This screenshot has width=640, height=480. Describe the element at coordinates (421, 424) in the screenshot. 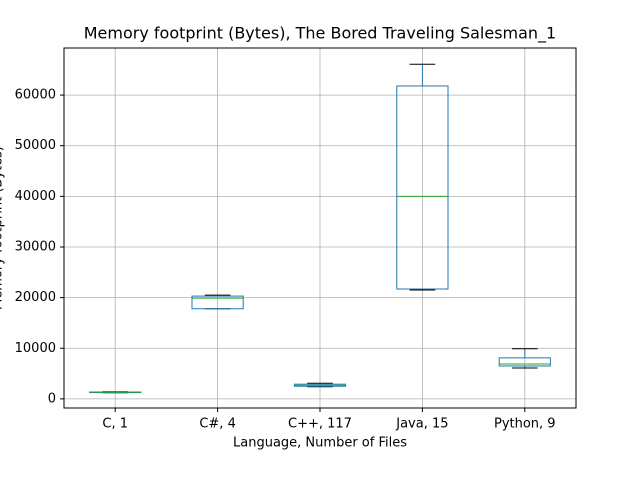

I see `x-tick-label: Java, 15` at that location.